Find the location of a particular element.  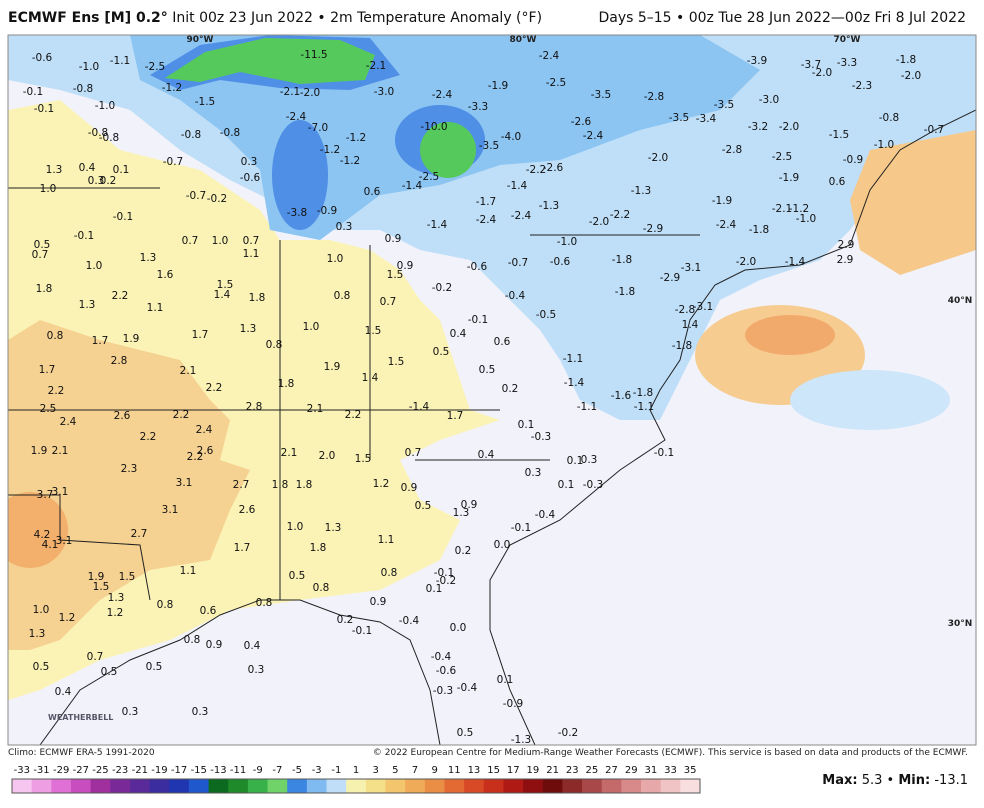

anomaly-label: 2.1 is located at coordinates (289, 453).